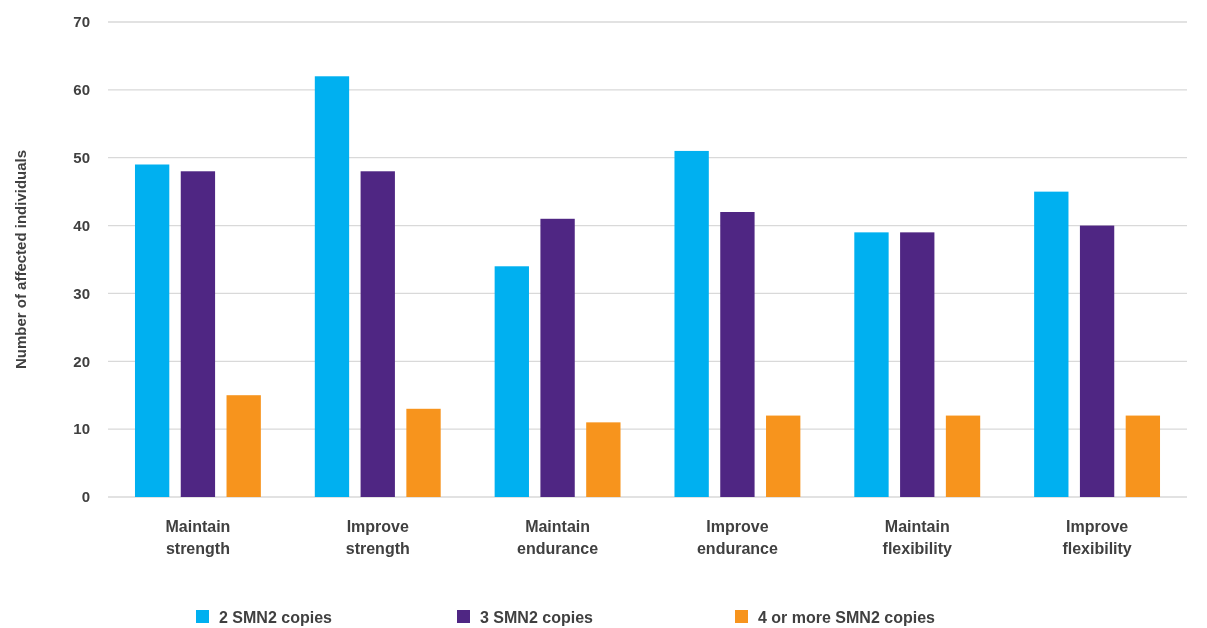 This screenshot has width=1207, height=628. I want to click on x-tick-label: Maintain strength, so click(198, 537).